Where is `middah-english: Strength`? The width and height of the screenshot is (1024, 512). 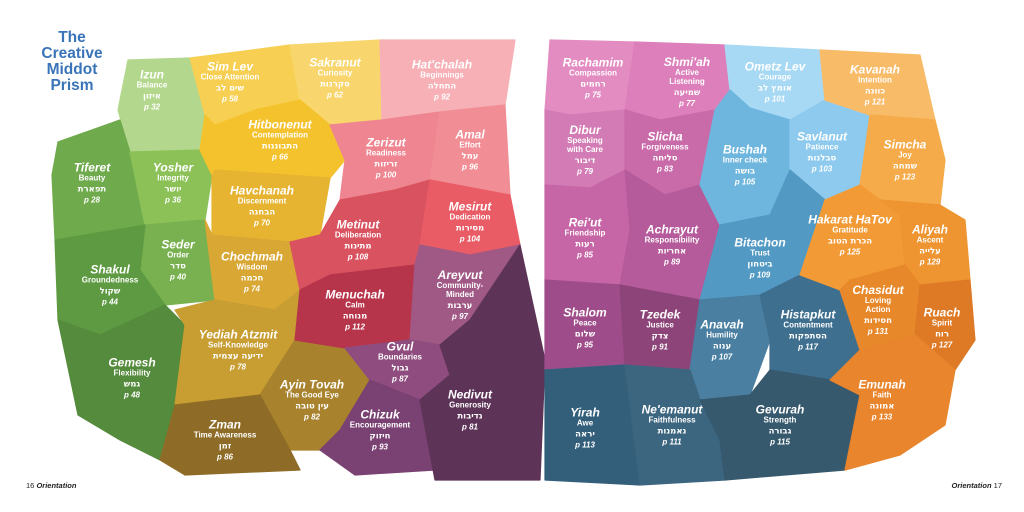 middah-english: Strength is located at coordinates (780, 420).